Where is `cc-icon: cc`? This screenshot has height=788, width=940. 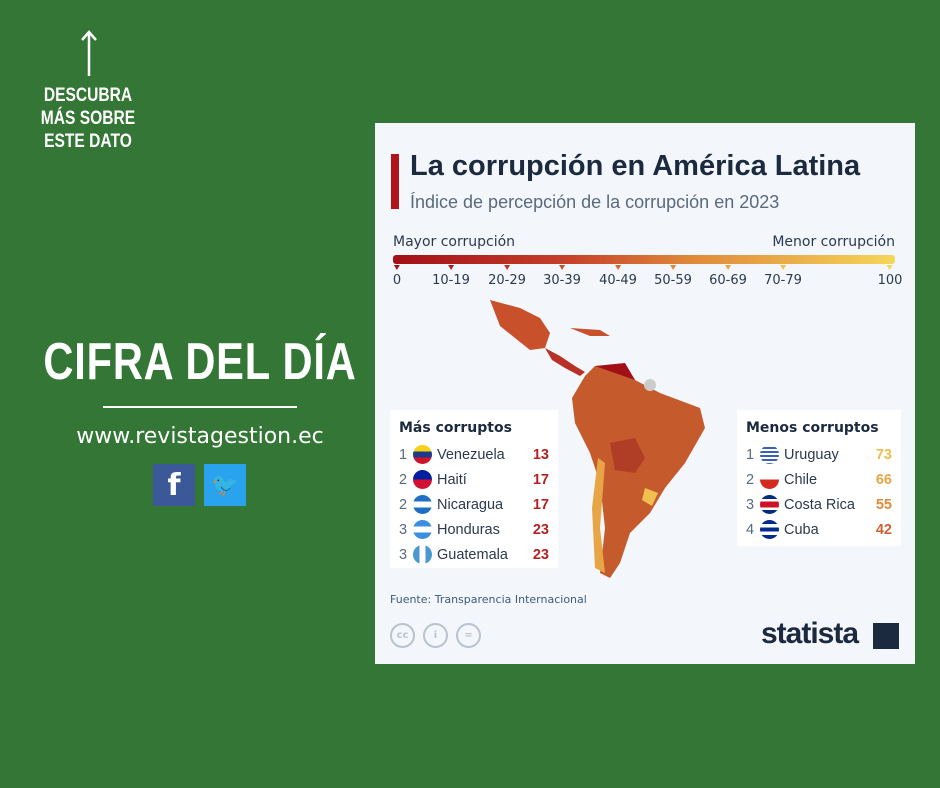 cc-icon: cc is located at coordinates (402, 635).